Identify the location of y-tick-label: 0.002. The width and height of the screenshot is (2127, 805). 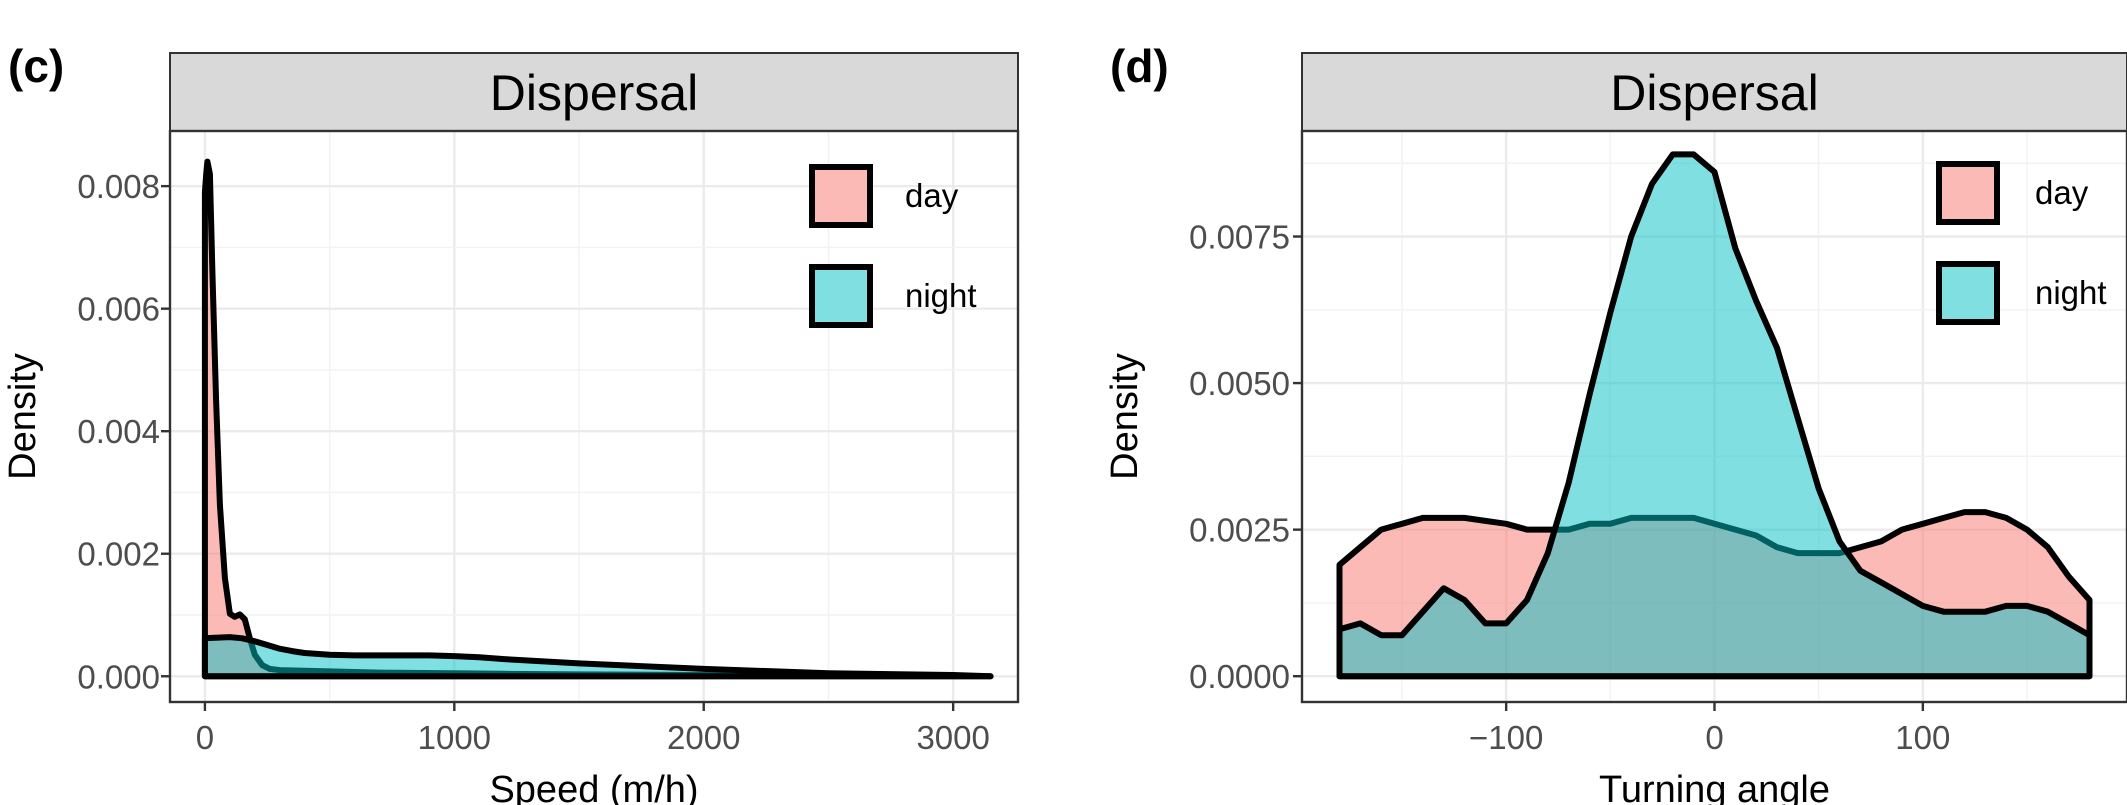
(118, 554).